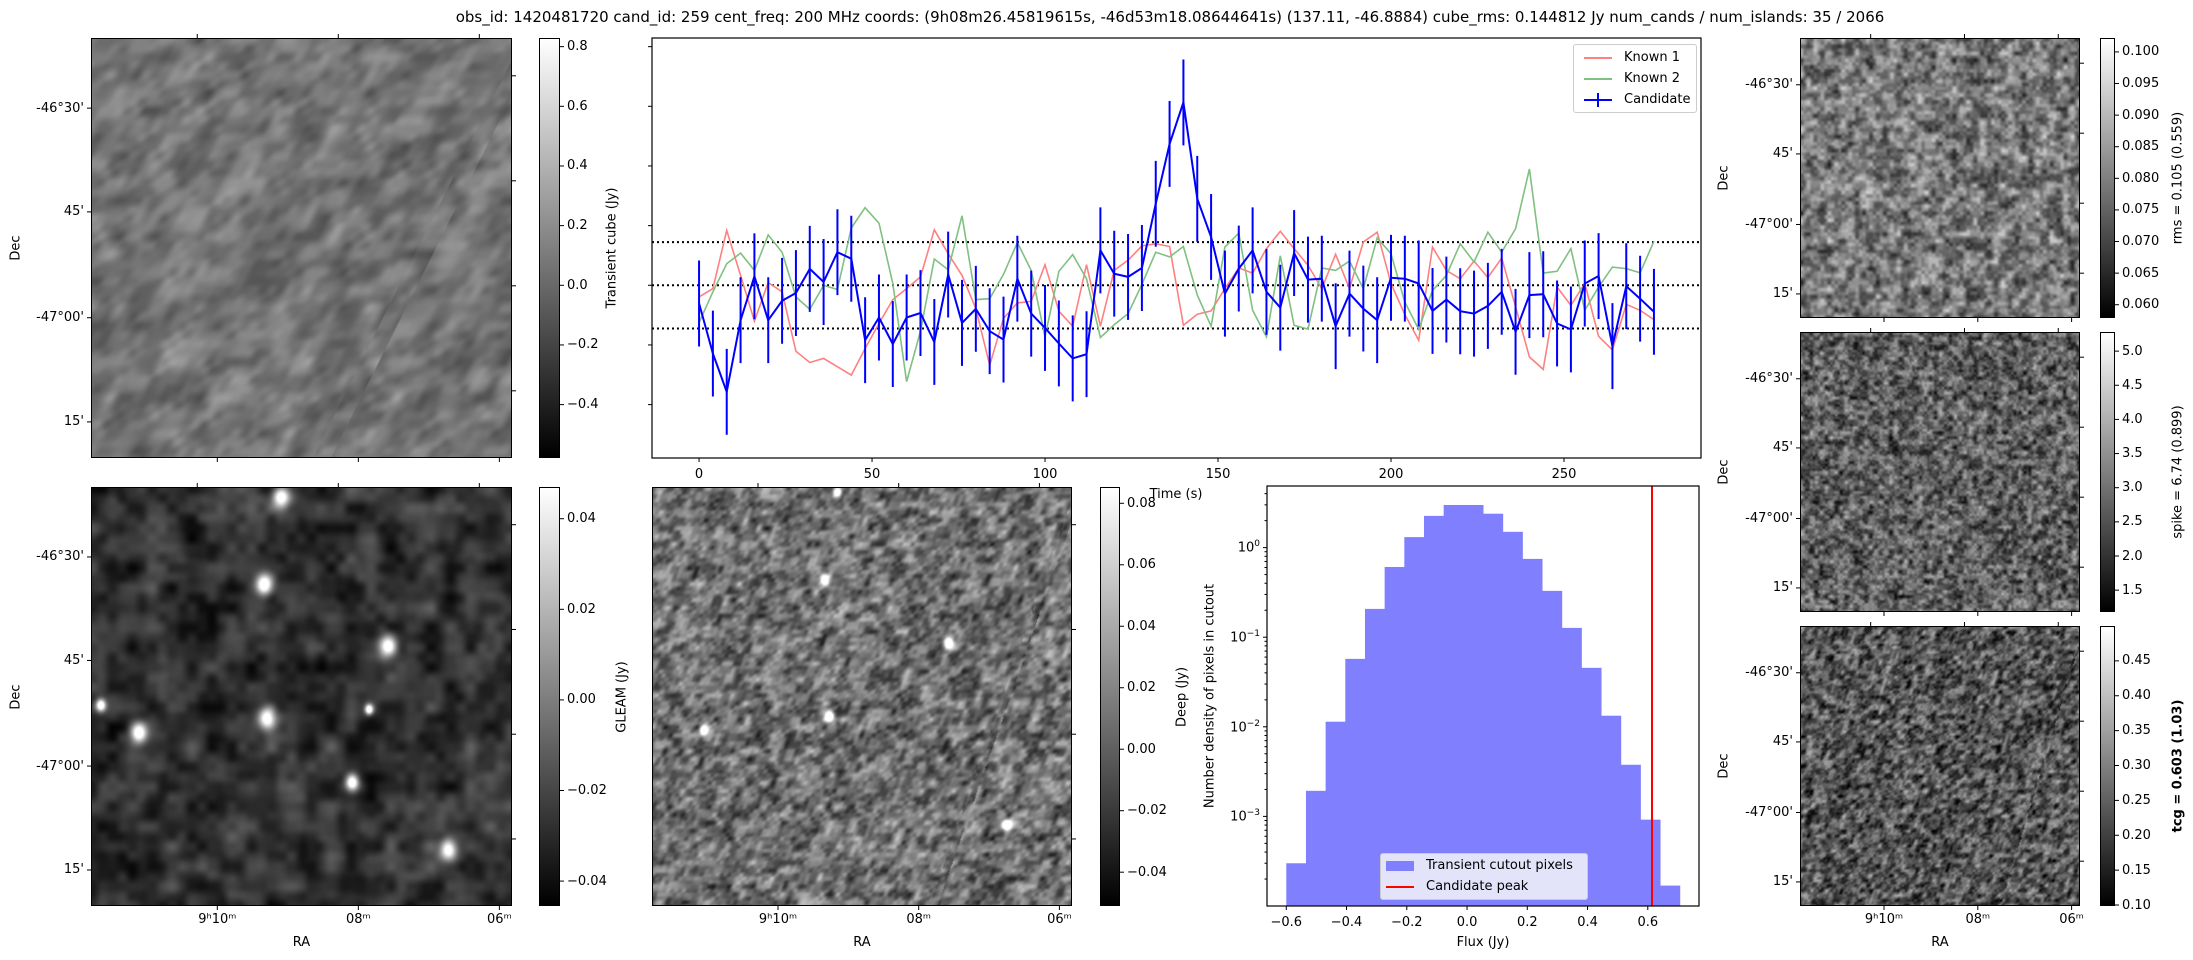  What do you see at coordinates (2132, 590) in the screenshot?
I see `colorbar-tick-label: 1.5` at bounding box center [2132, 590].